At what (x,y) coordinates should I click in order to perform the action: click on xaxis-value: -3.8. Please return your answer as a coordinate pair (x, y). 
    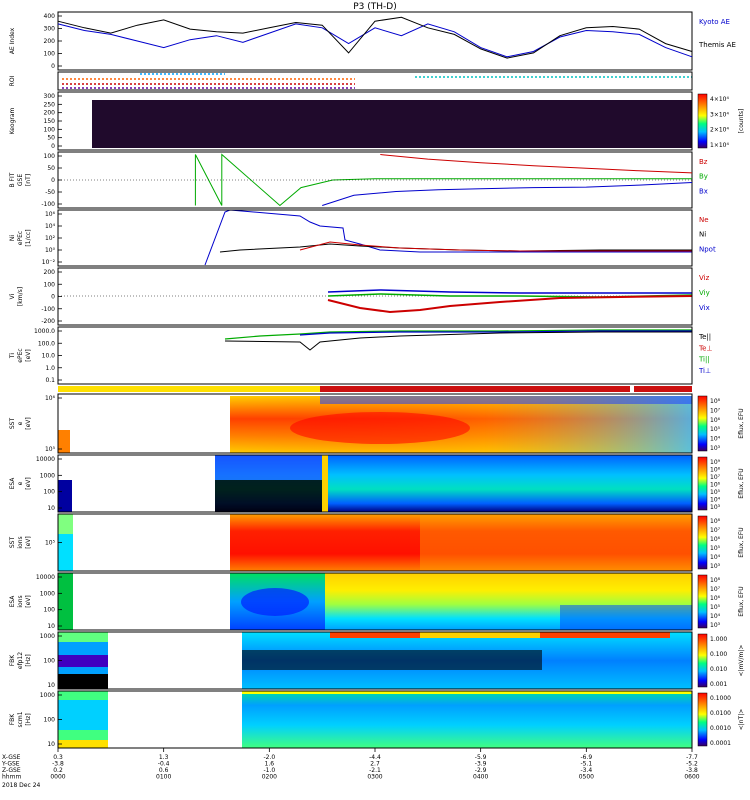
    Looking at the image, I should click on (692, 770).